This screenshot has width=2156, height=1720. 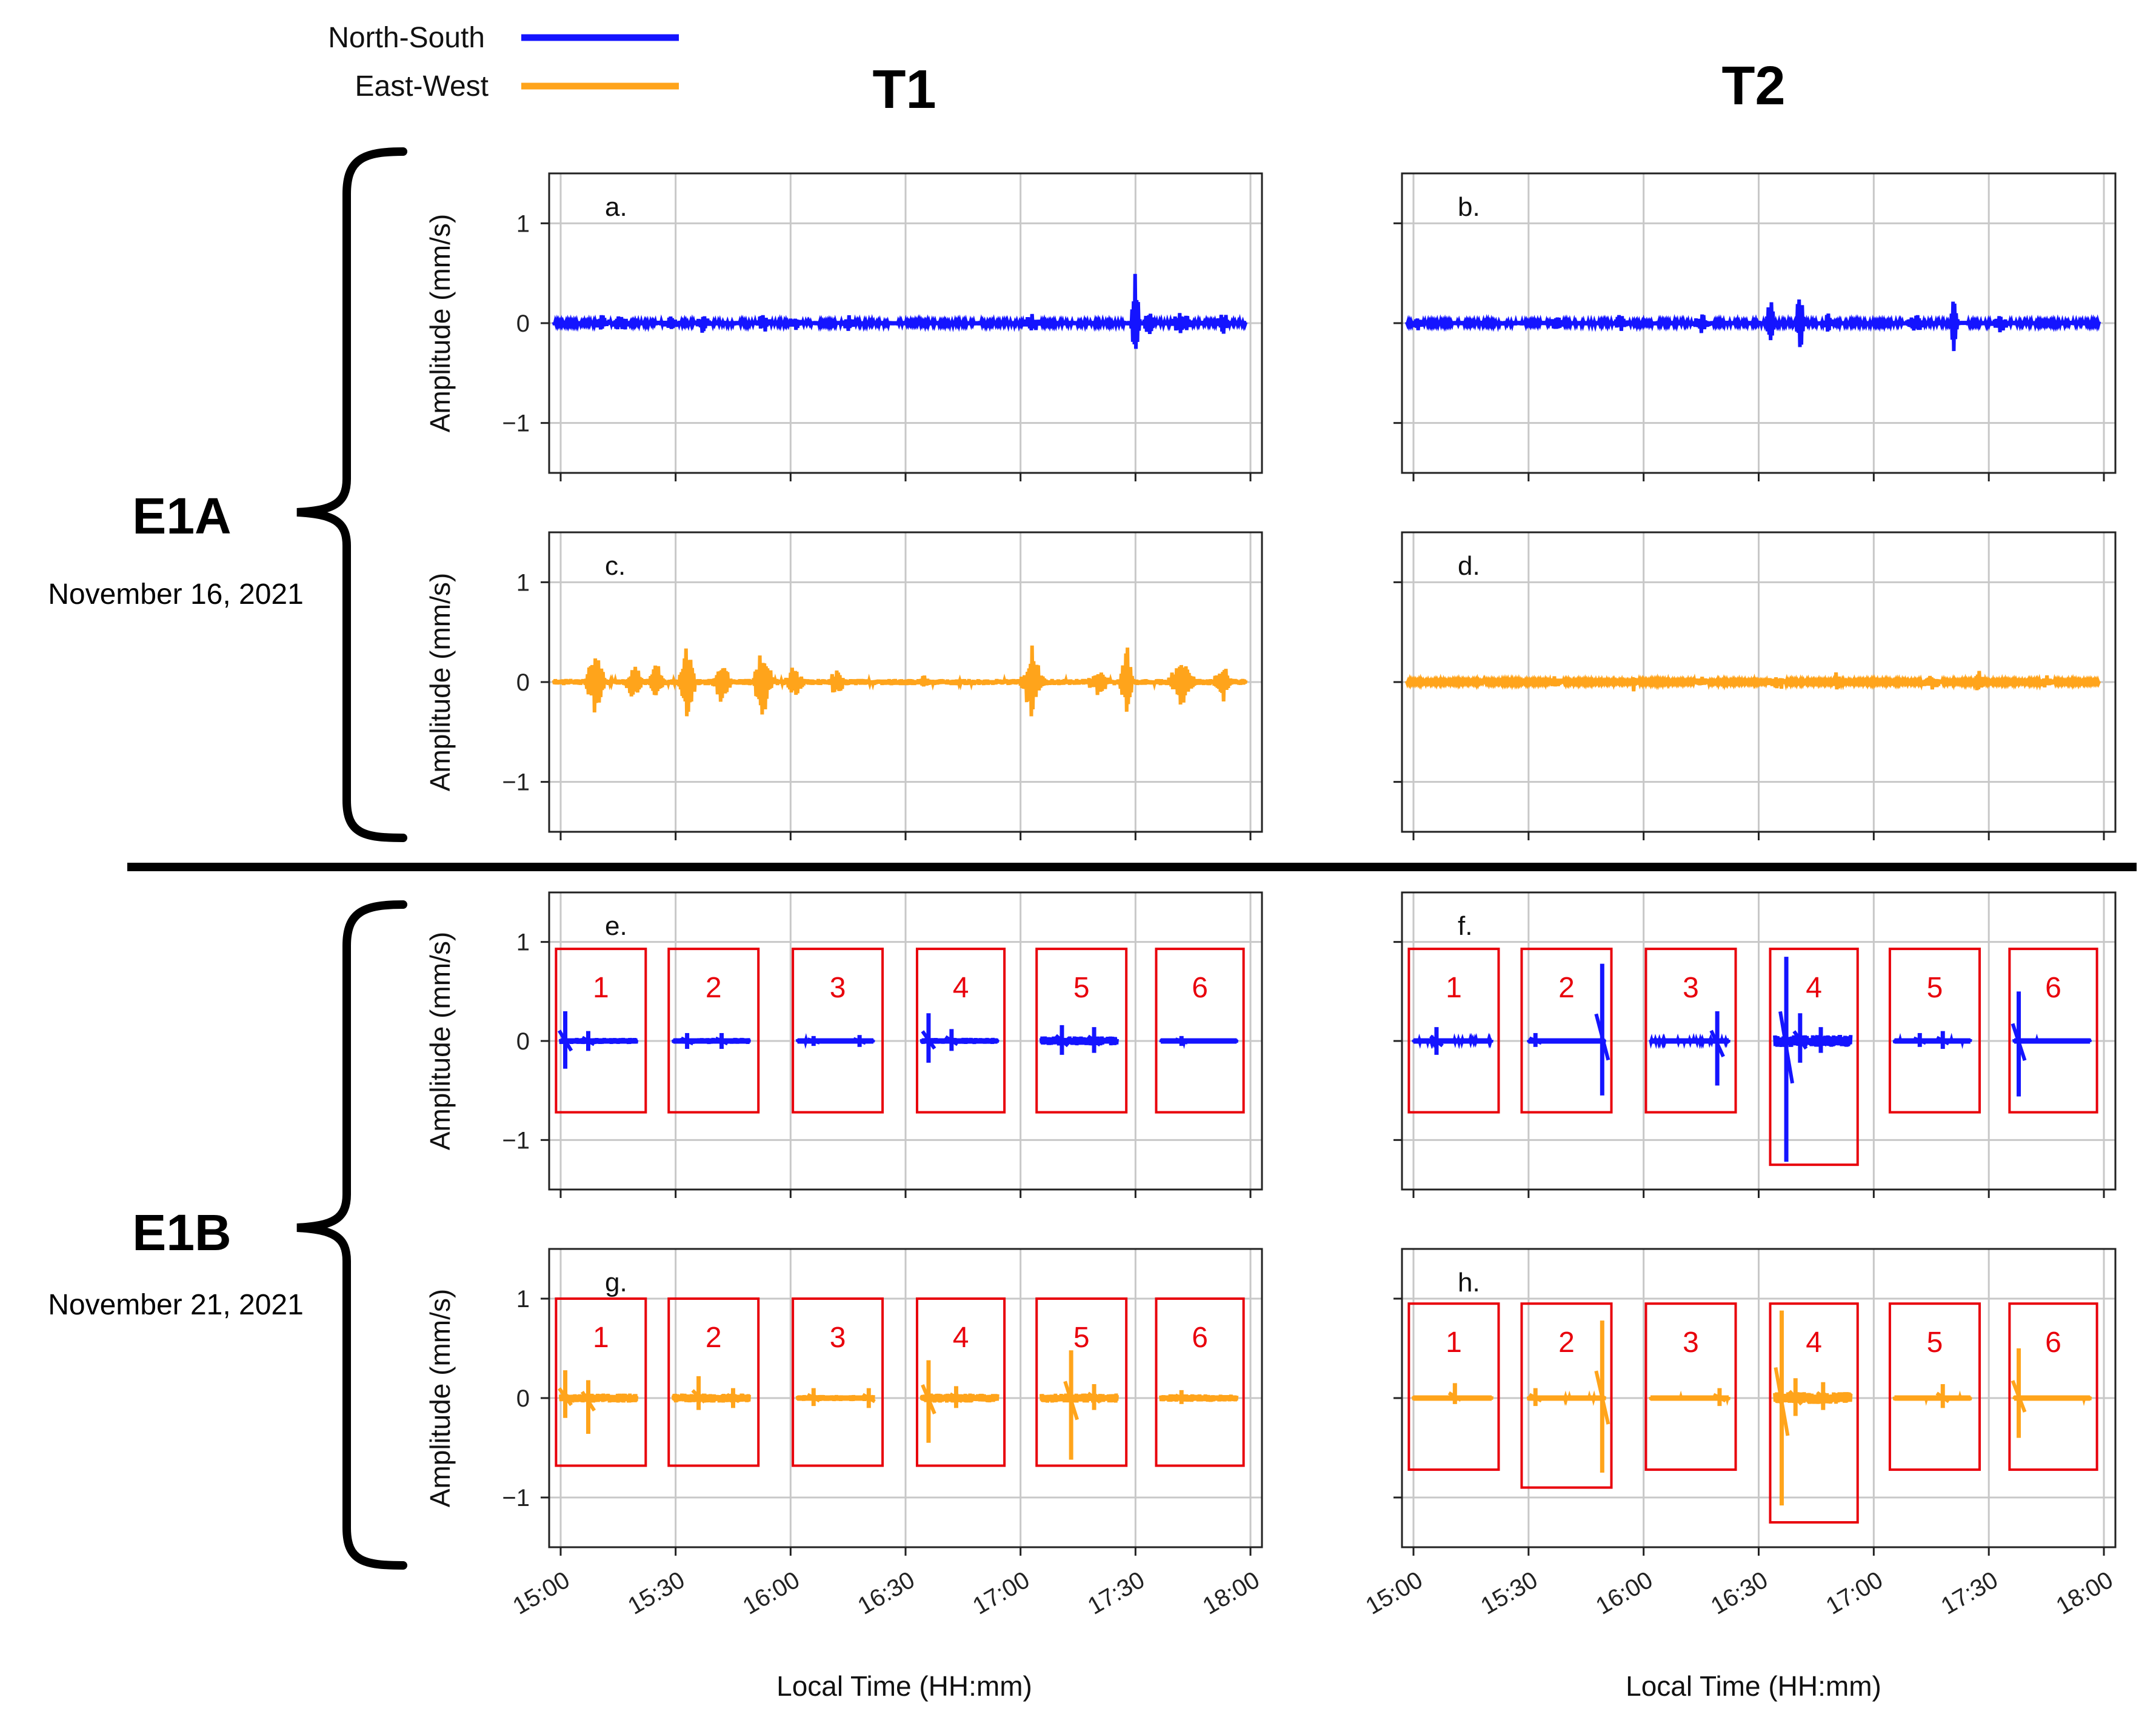 I want to click on panel-a: −1 0 1 Amplitude (mm/s) a., so click(x=844, y=326).